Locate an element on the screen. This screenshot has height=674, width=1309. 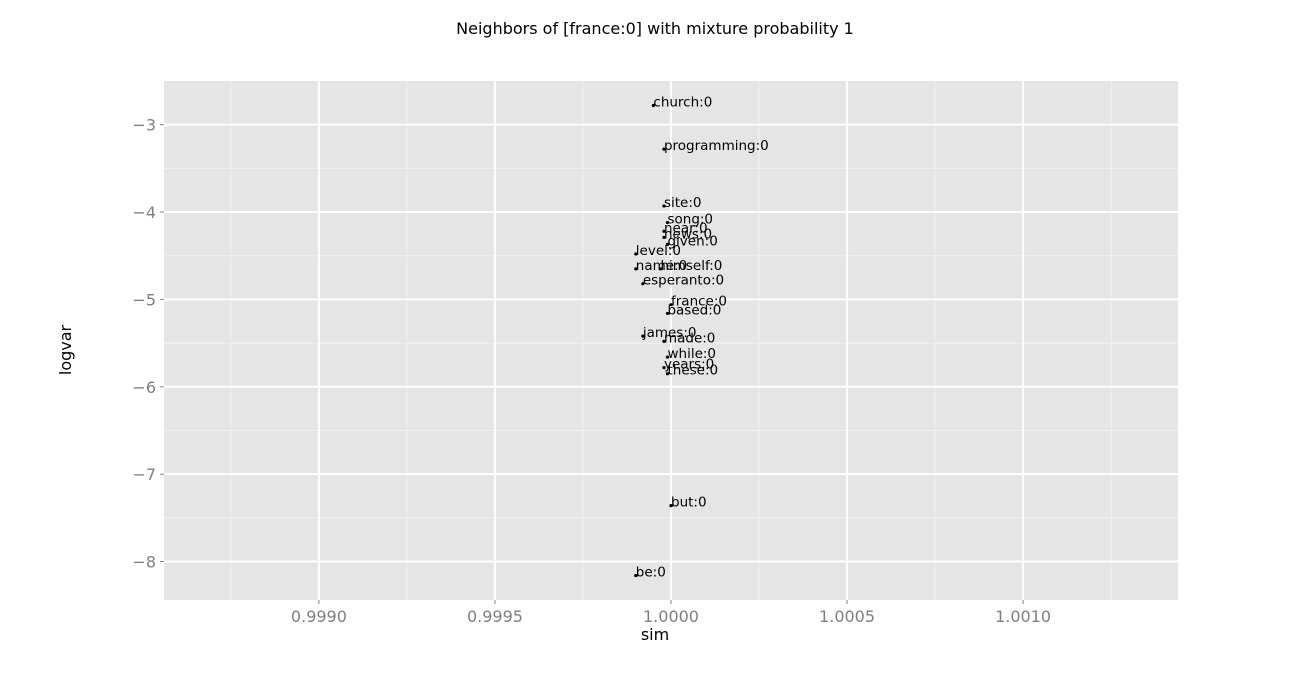
point-label: but:0 is located at coordinates (689, 503).